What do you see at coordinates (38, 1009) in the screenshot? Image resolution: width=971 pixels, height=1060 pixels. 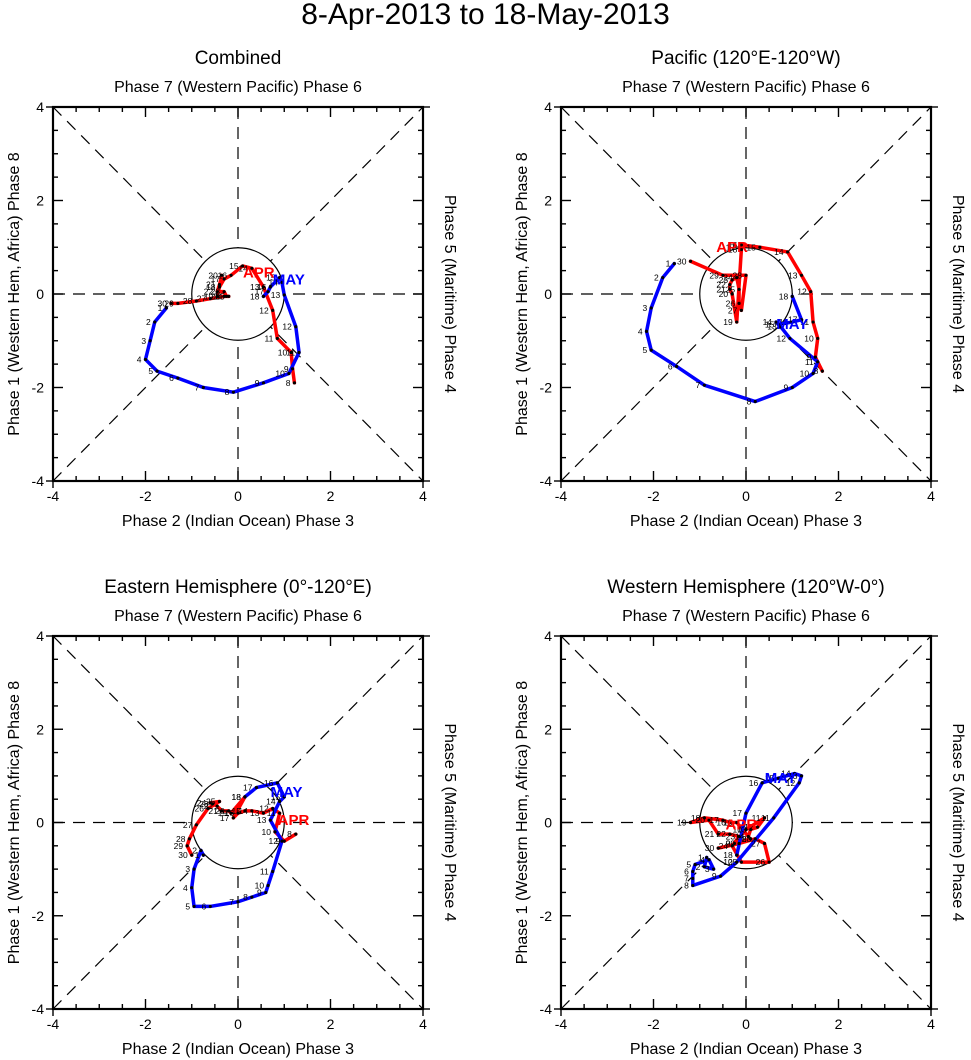 I see `y-tick-label: -4` at bounding box center [38, 1009].